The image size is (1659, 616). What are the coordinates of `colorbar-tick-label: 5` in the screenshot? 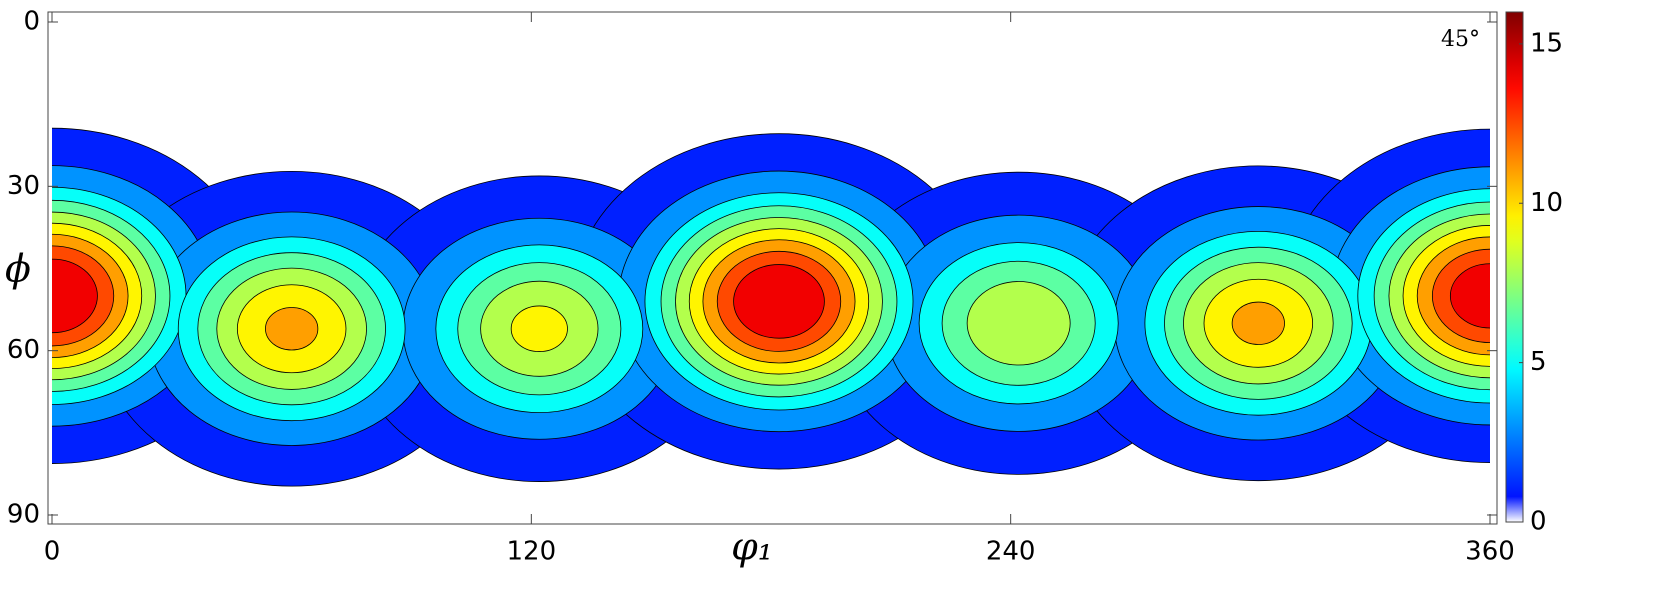 It's located at (1538, 362).